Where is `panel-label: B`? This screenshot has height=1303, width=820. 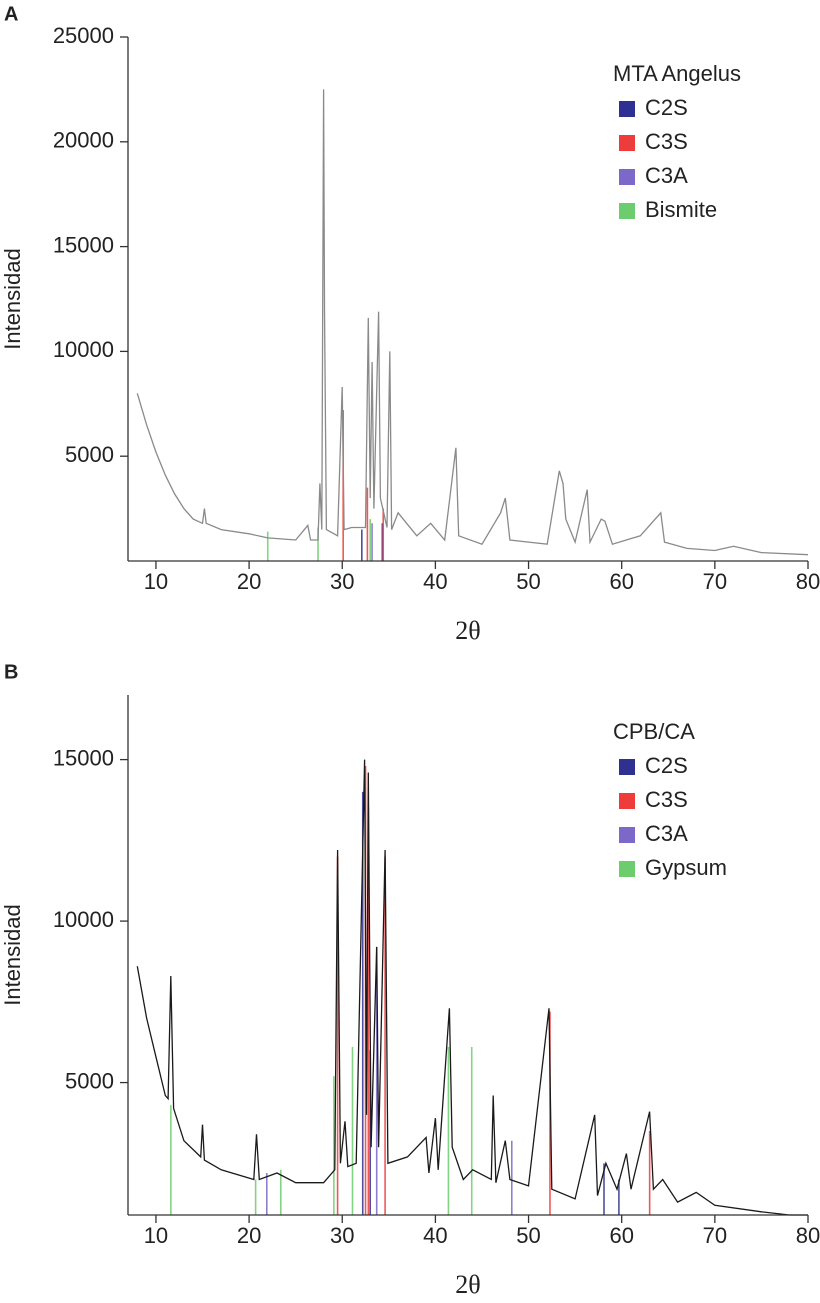
panel-label: B is located at coordinates (11, 672).